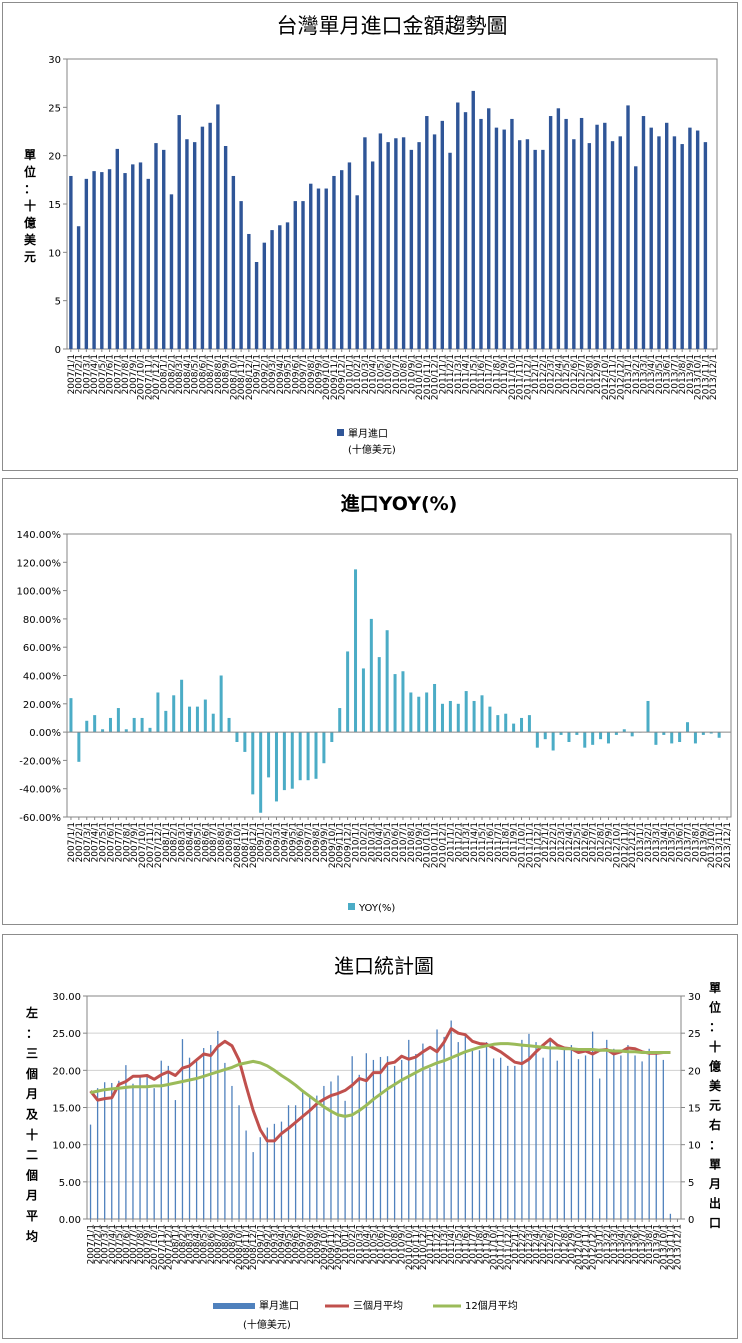  I want to click on x-tick-label: 2011/12/1, so click(538, 845).